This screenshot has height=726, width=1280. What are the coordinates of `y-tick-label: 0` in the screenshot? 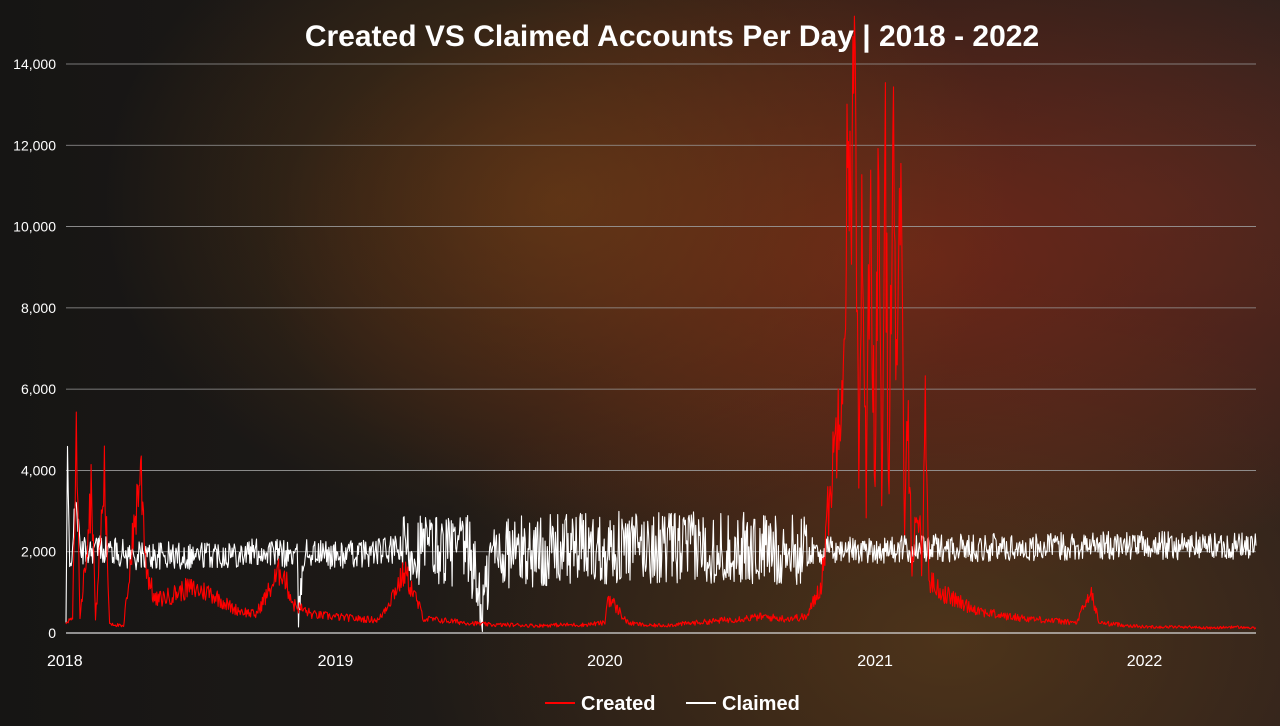 It's located at (52, 633).